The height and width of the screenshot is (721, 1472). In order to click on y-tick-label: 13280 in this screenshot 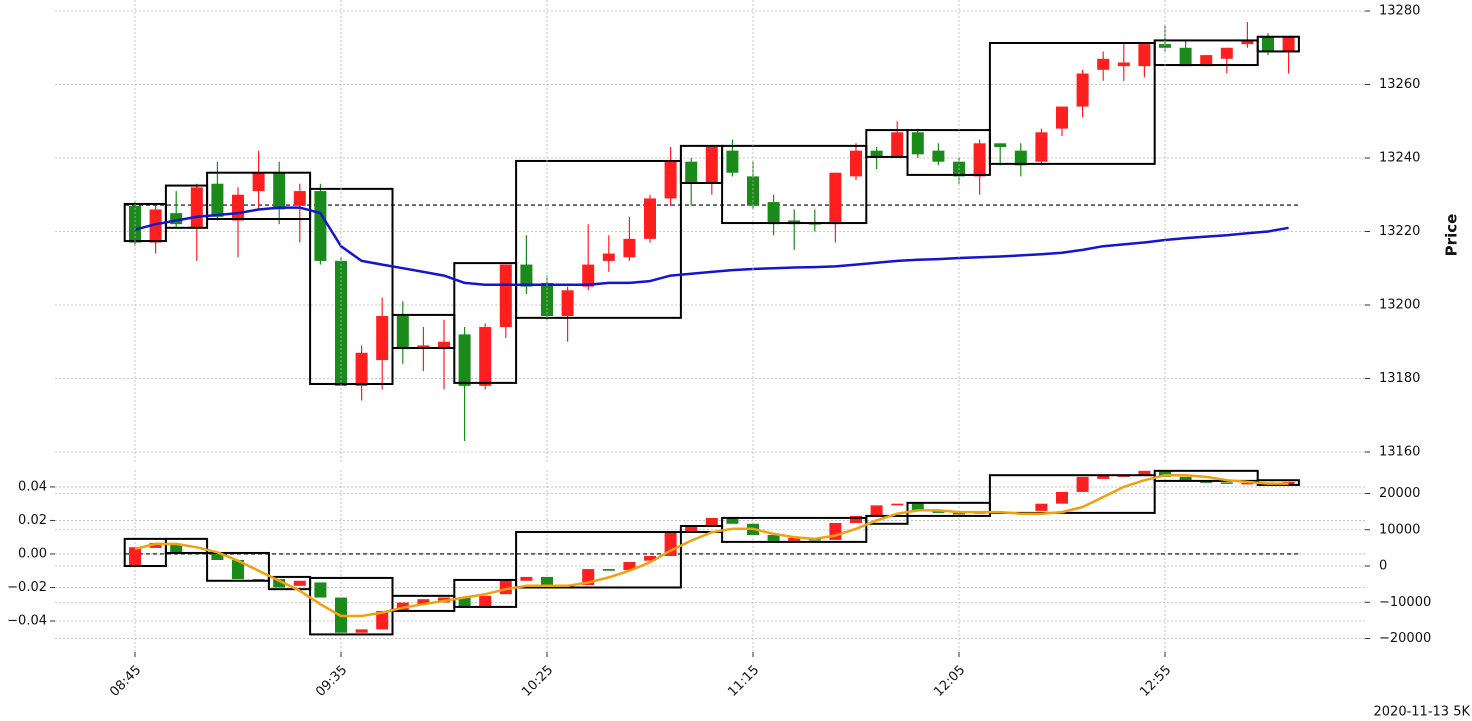, I will do `click(1399, 11)`.